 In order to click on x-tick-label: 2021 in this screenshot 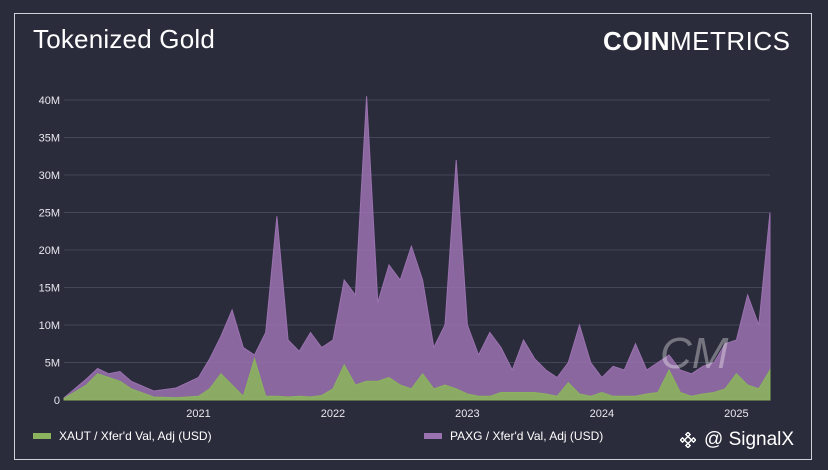, I will do `click(198, 414)`.